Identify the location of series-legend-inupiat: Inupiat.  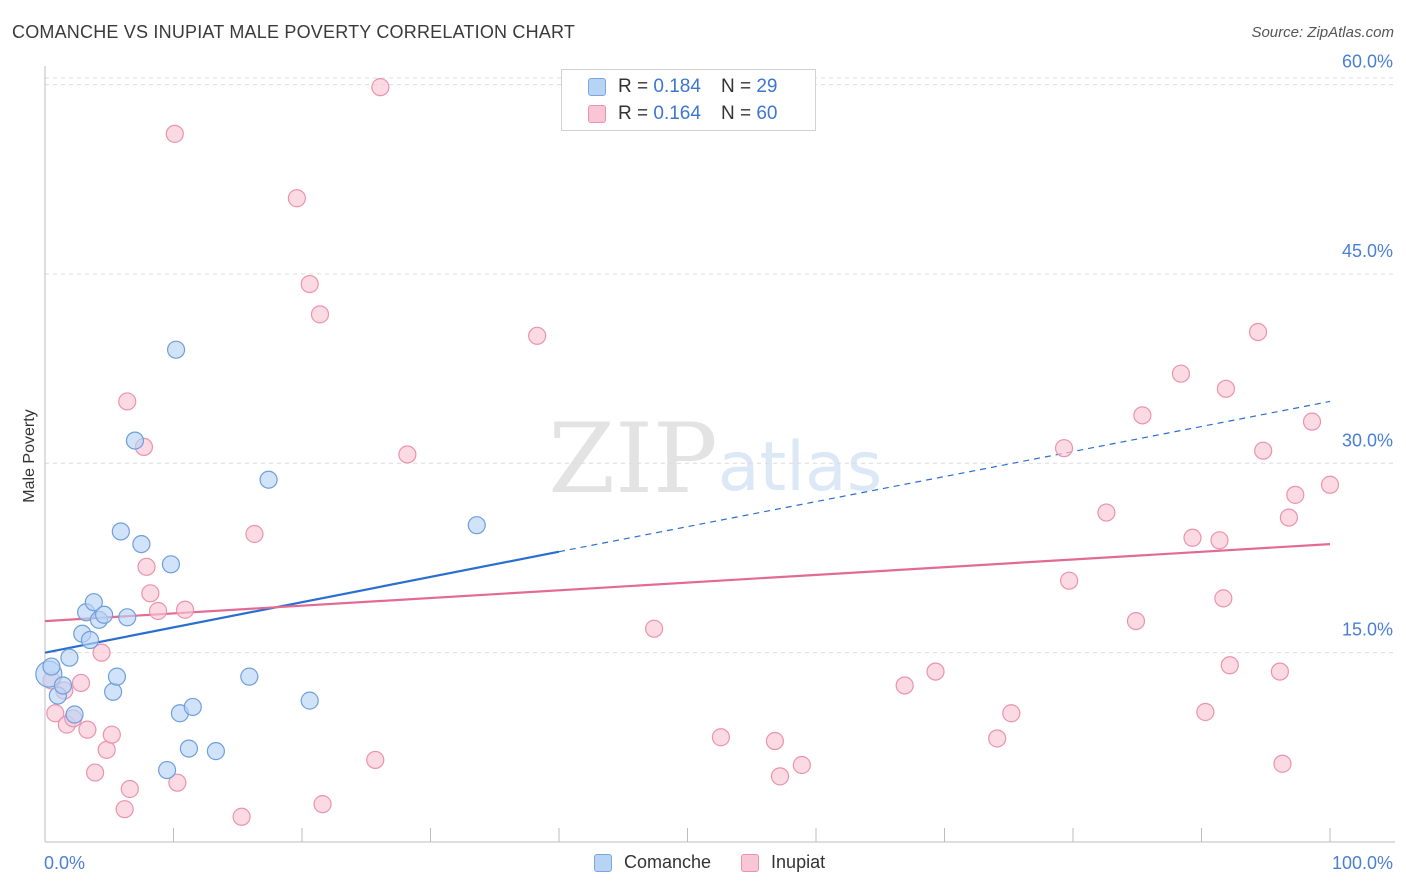
(783, 862).